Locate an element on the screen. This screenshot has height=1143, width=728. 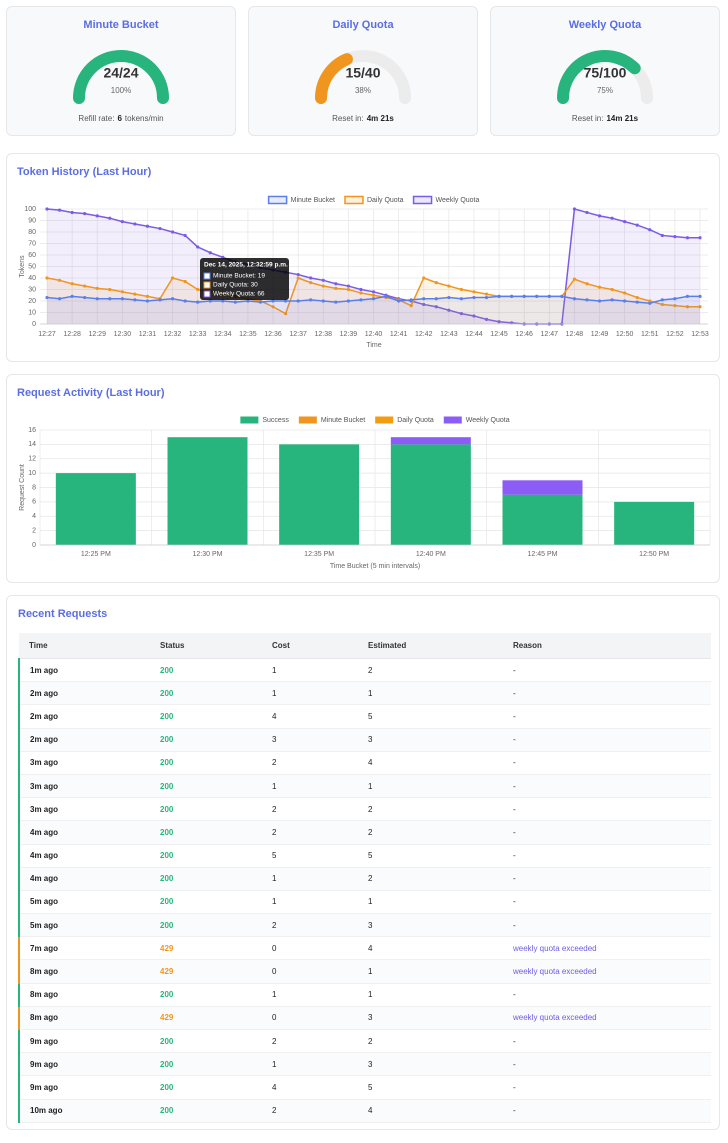
request-row: 3m ago 200 2 2- is located at coordinates (364, 809).